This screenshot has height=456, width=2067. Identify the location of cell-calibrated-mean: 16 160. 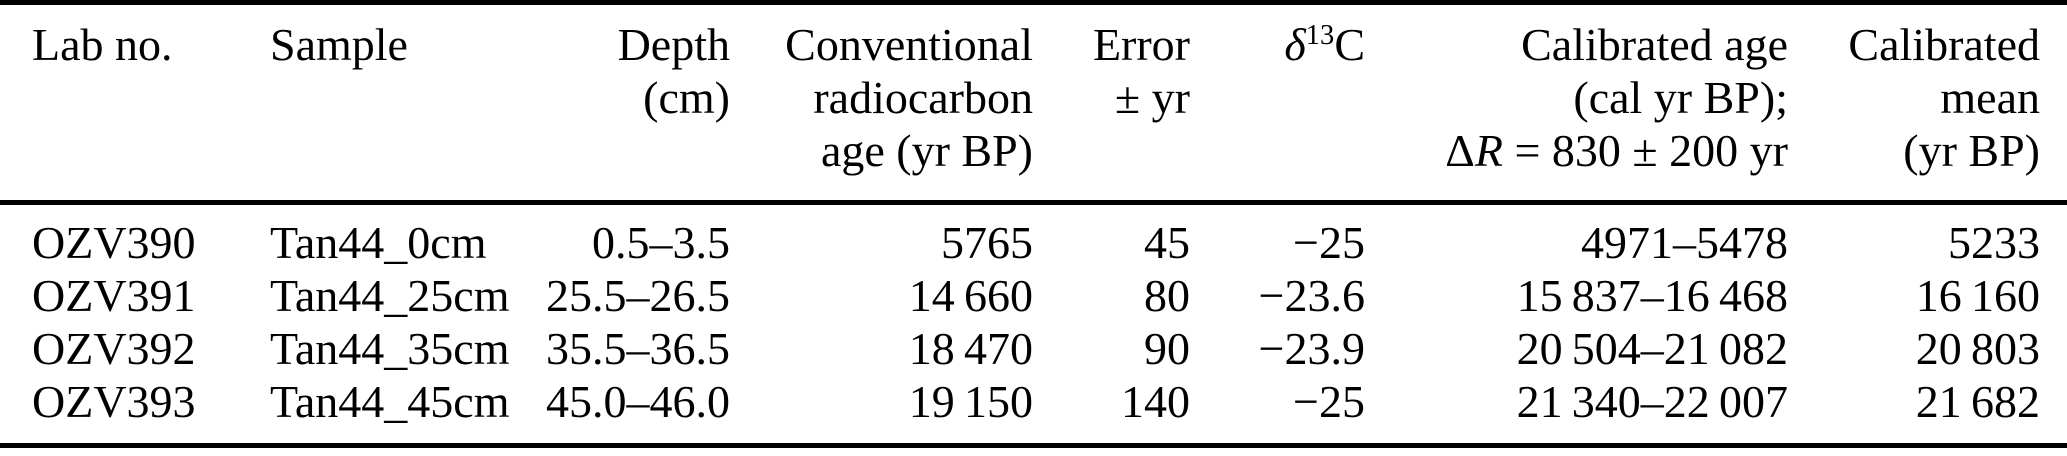
(1977, 295).